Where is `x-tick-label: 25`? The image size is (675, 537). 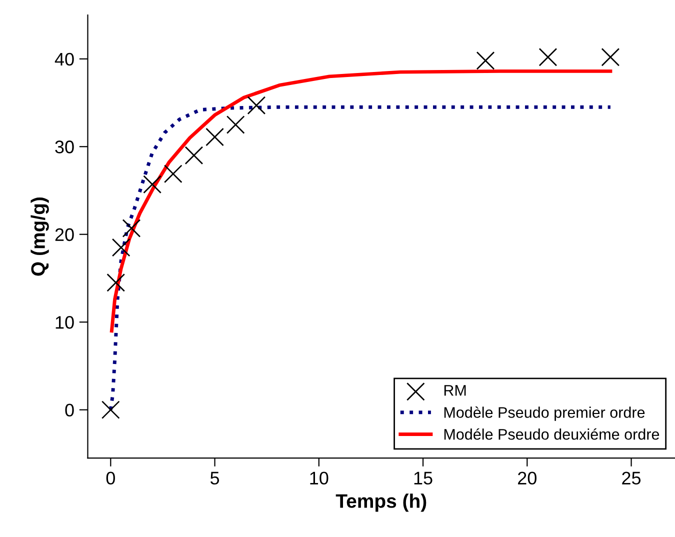
x-tick-label: 25 is located at coordinates (631, 478).